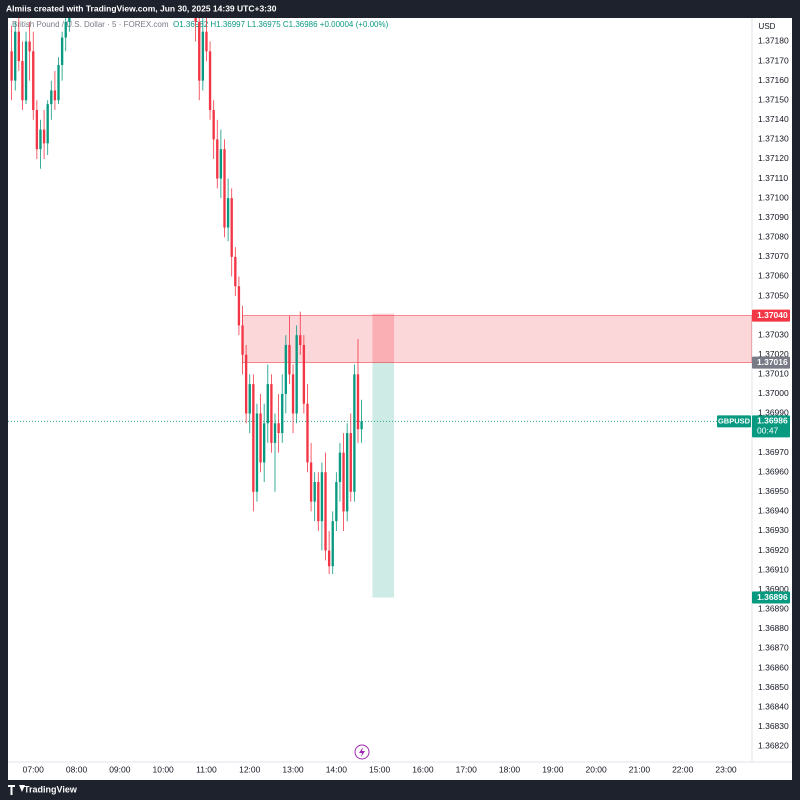  I want to click on x-tick-label: 22:00, so click(683, 769).